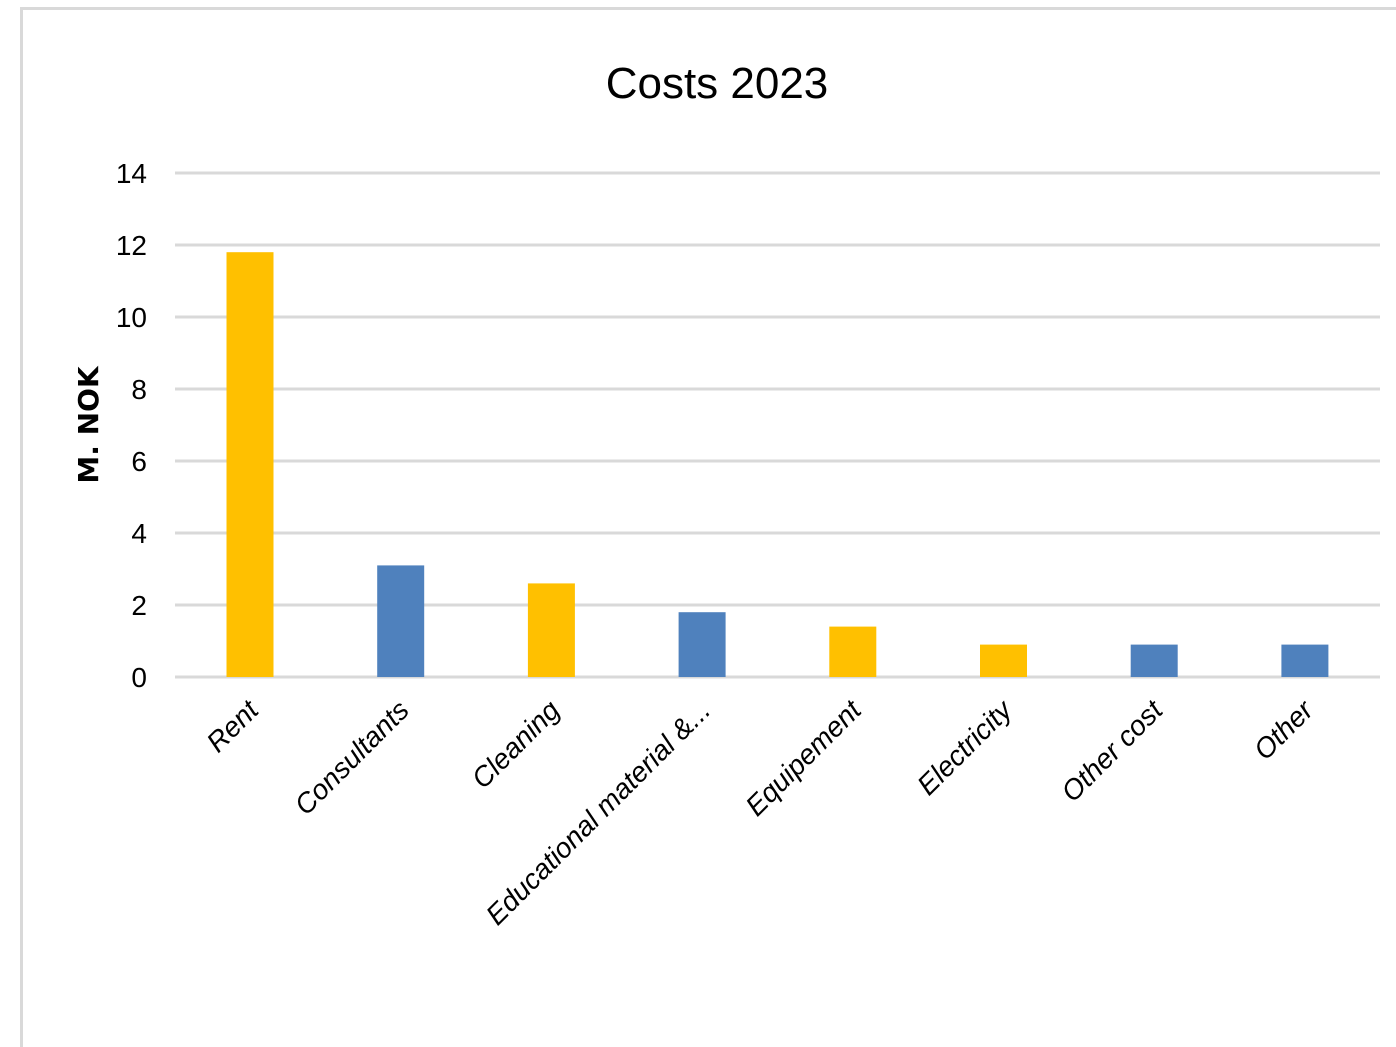 This screenshot has width=1396, height=1047. Describe the element at coordinates (516, 744) in the screenshot. I see `category-label: Cleaning` at that location.